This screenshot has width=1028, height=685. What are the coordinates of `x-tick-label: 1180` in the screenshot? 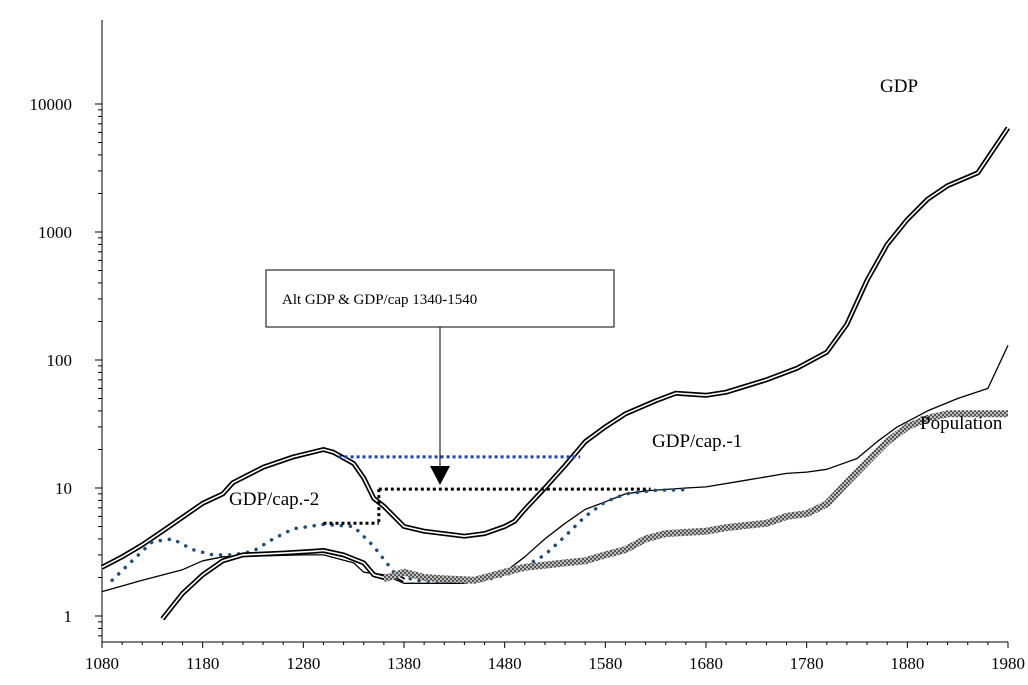 It's located at (202, 663).